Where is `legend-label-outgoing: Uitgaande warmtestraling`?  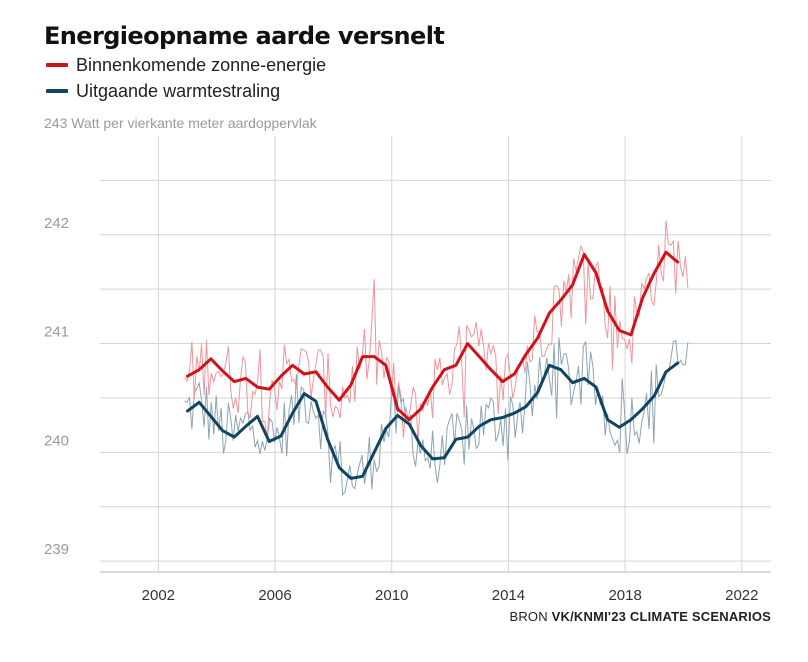 legend-label-outgoing: Uitgaande warmtestraling is located at coordinates (178, 90).